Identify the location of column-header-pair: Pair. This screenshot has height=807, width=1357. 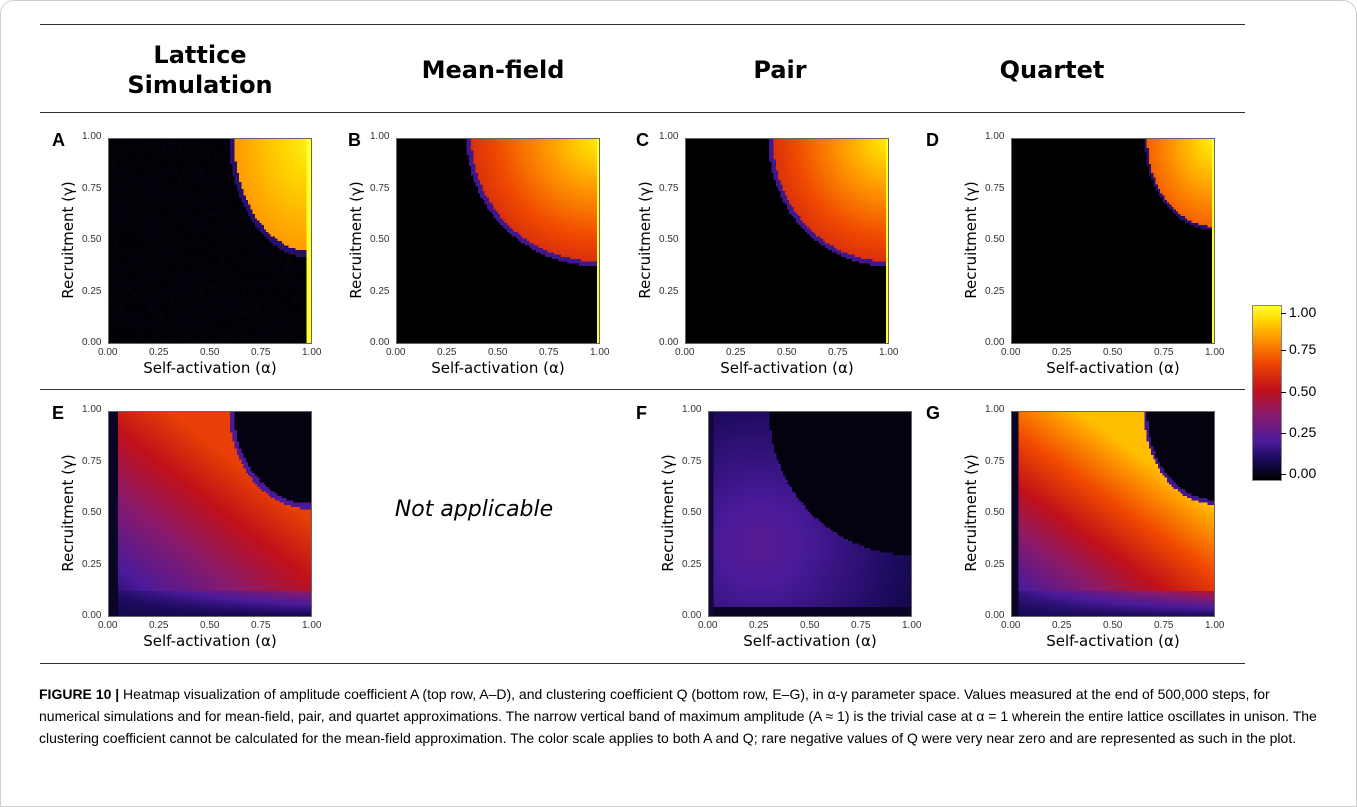
(780, 70).